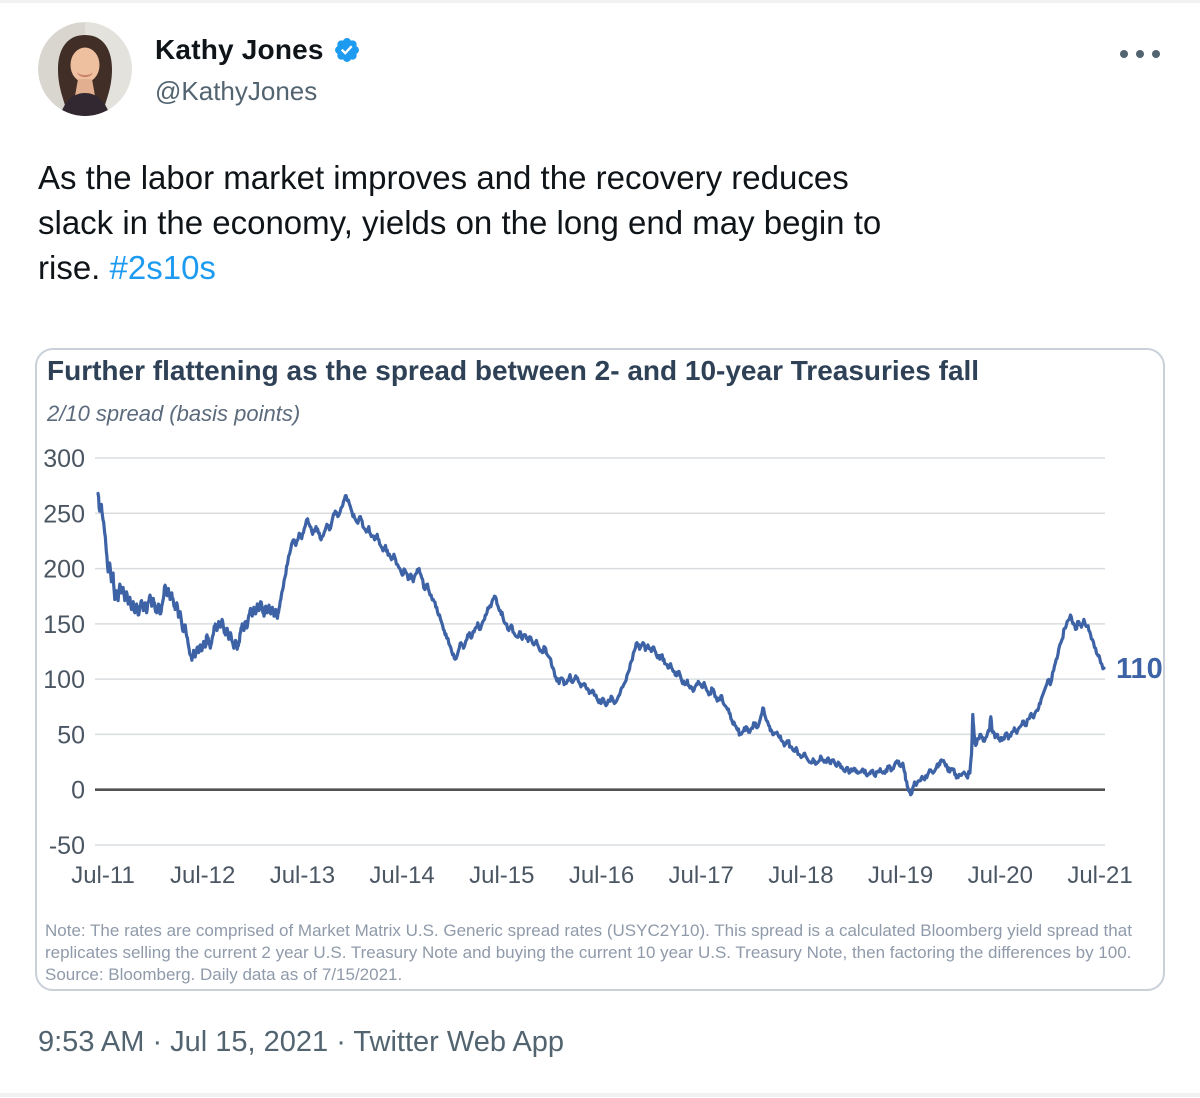 The image size is (1200, 1098). I want to click on hashtag-link: #2s10s, so click(162, 267).